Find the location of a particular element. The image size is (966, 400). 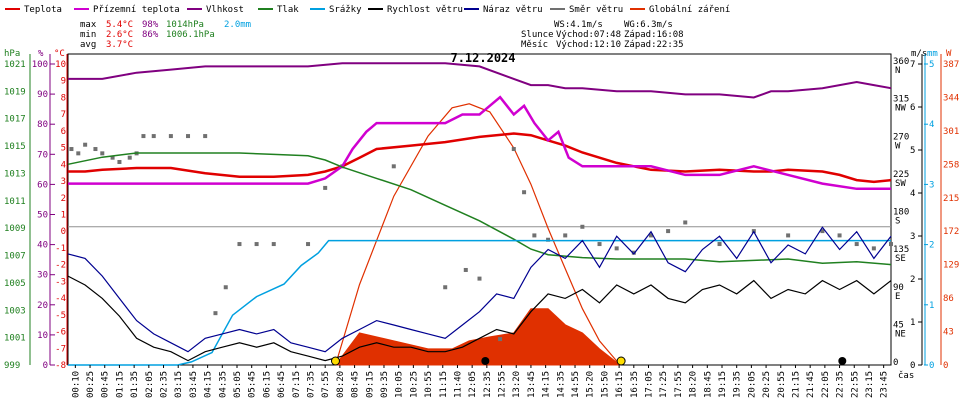

x-tick-label: 02:05 is located at coordinates (150, 384).